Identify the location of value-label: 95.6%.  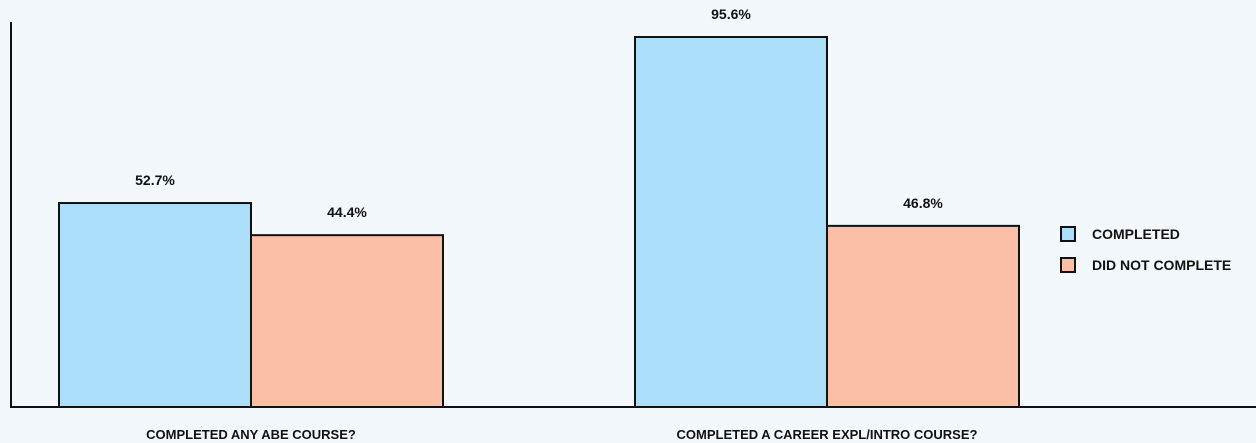
(731, 14).